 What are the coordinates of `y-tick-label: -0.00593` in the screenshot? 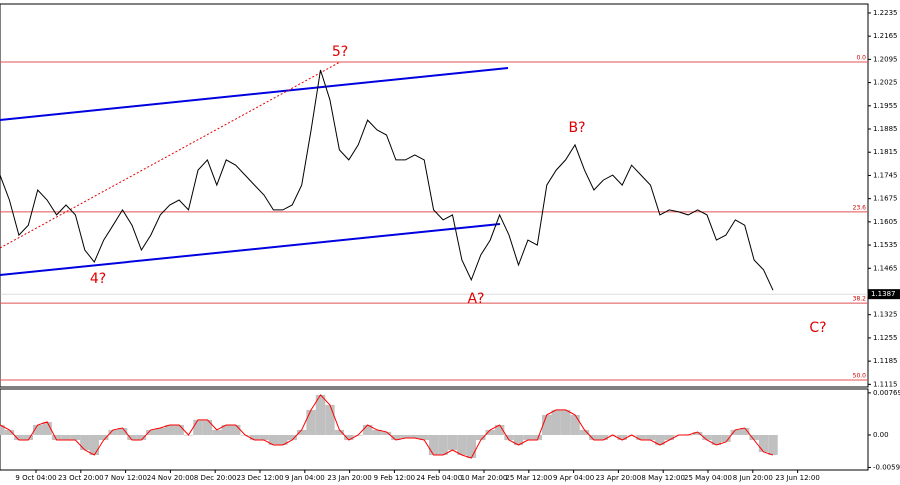 It's located at (886, 467).